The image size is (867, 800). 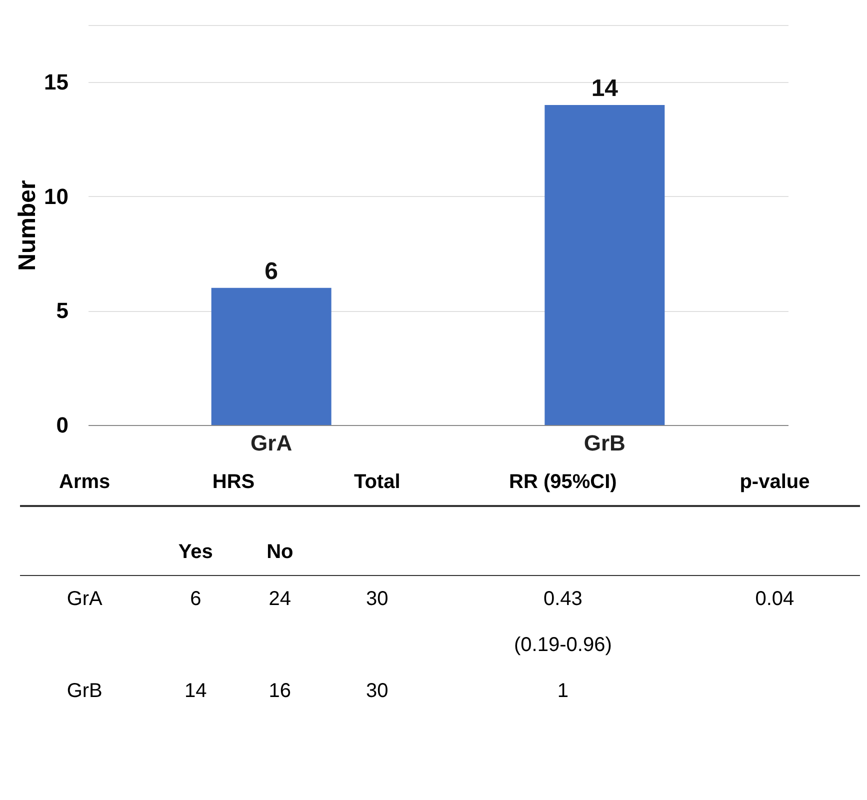 I want to click on text: HRS, so click(x=233, y=482).